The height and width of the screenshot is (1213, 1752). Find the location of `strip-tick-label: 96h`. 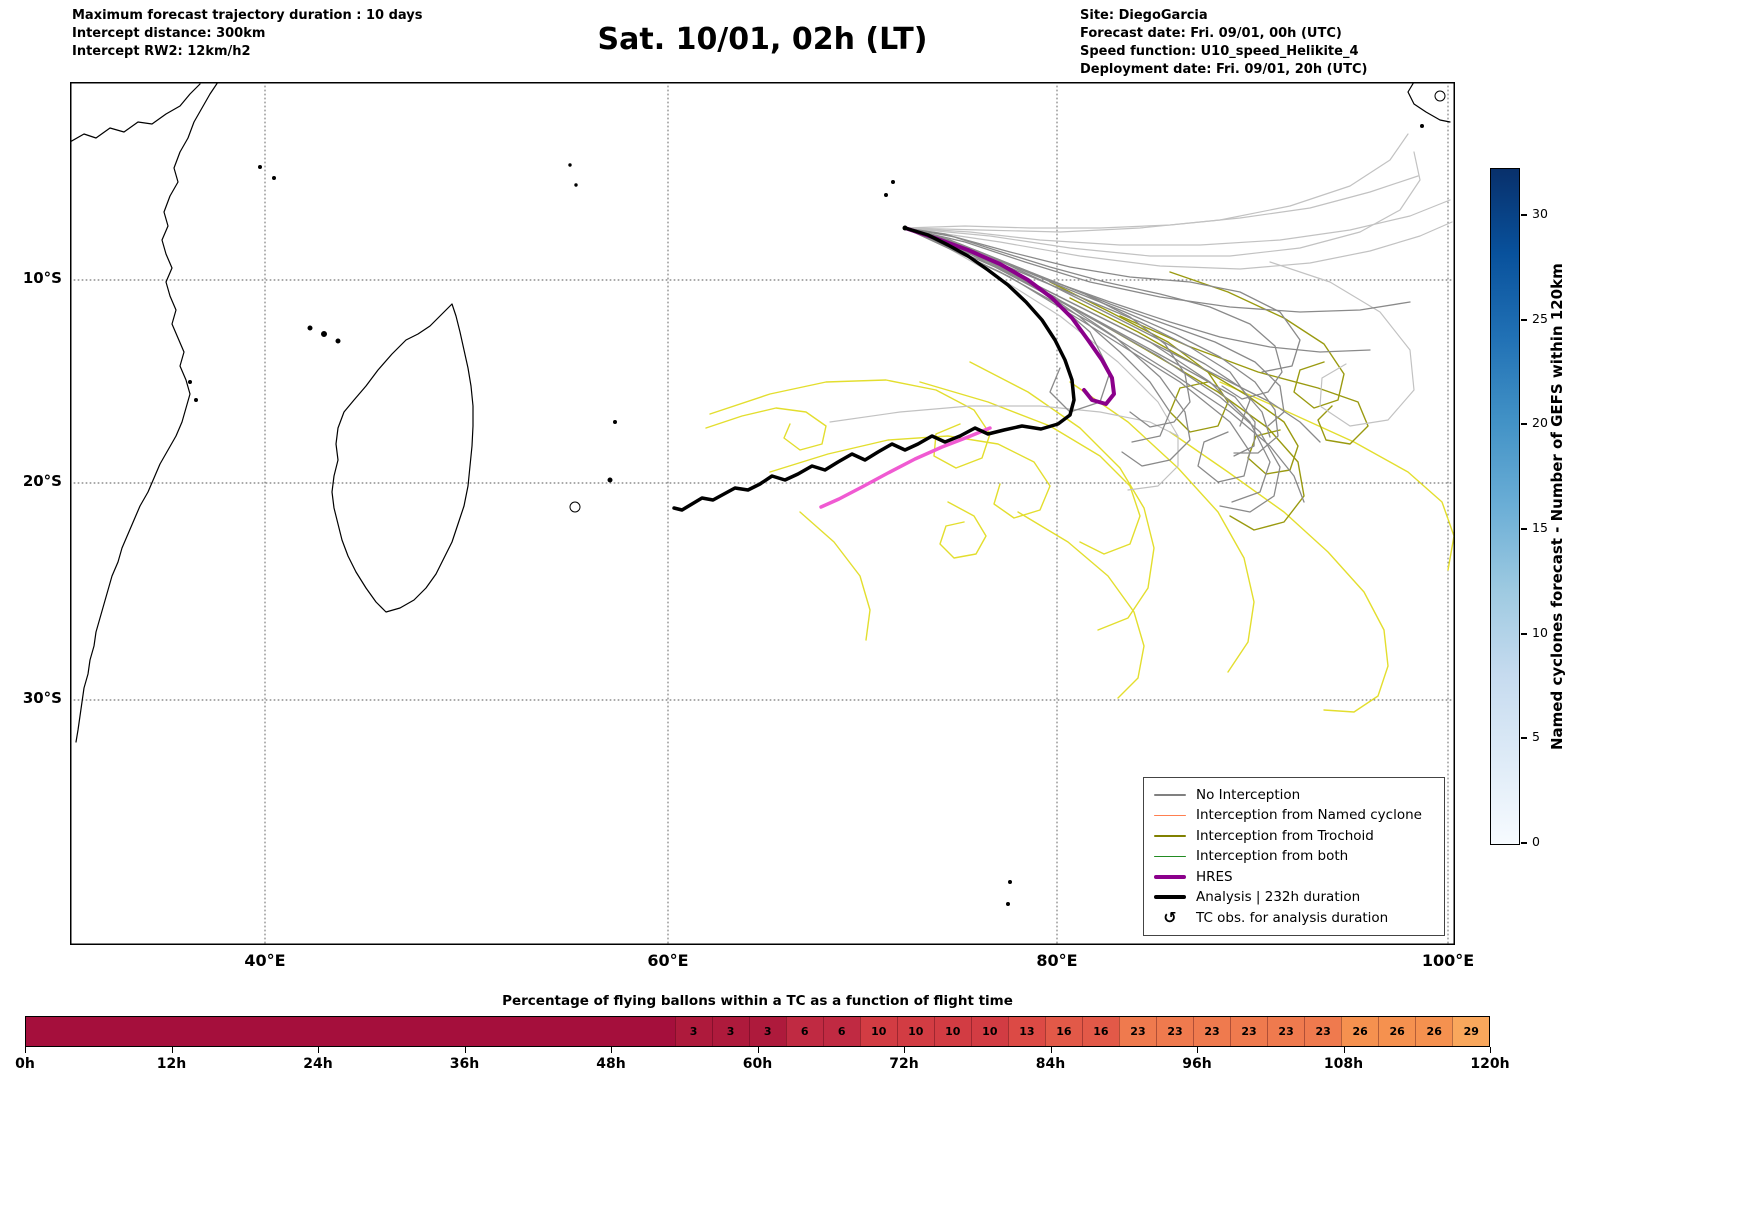

strip-tick-label: 96h is located at coordinates (1197, 1064).